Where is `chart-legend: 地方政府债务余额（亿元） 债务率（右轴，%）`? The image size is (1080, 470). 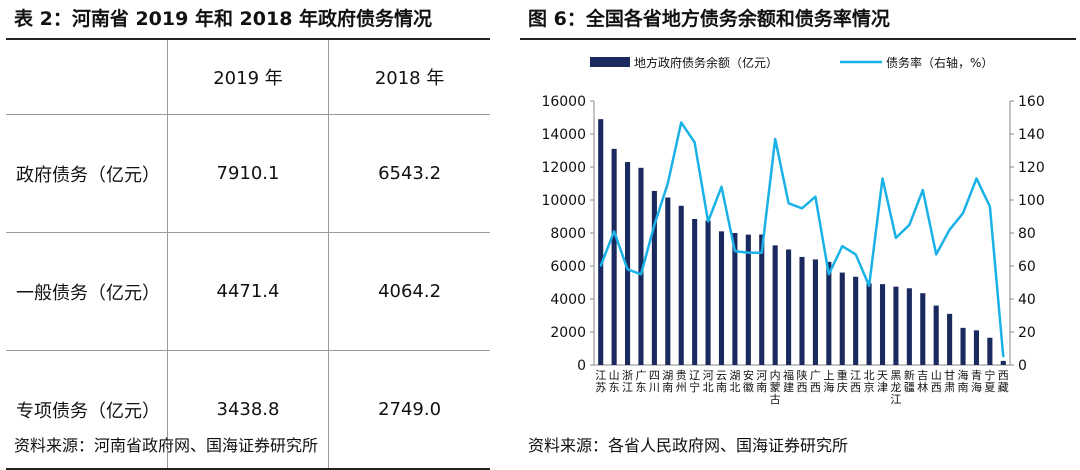
chart-legend: 地方政府债务余额（亿元） 债务率（右轴，%） is located at coordinates (791, 62).